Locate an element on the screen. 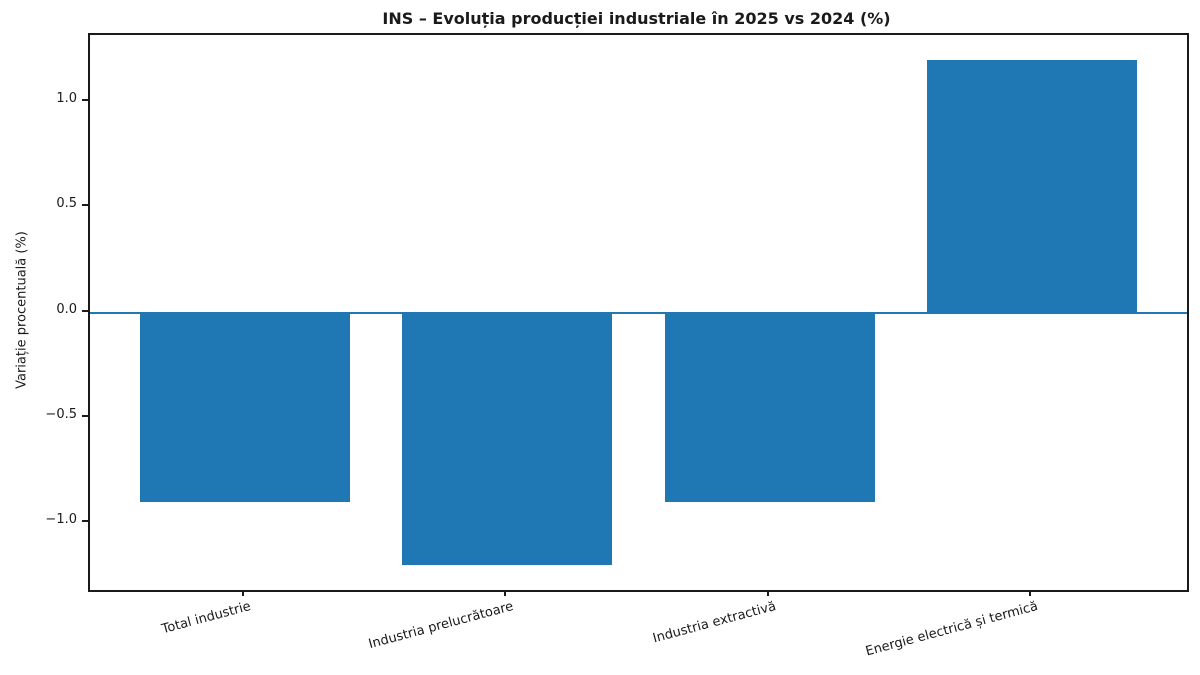  x-tick-label: Industria prelucrătoare is located at coordinates (441, 626).